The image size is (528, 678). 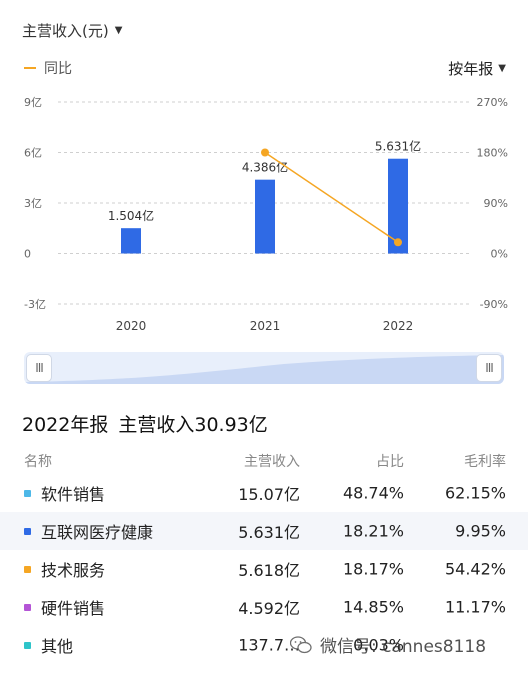 I want to click on table-header: 名称 主营收入 占比 毛利率, so click(x=264, y=461).